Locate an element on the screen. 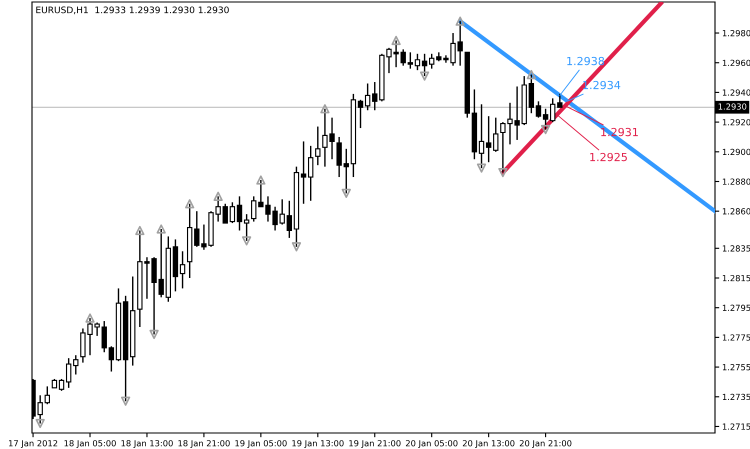 The image size is (750, 449). chart-title: EURUSD,H1 1.2933 1.2939 1.2930 1.2930 is located at coordinates (132, 10).